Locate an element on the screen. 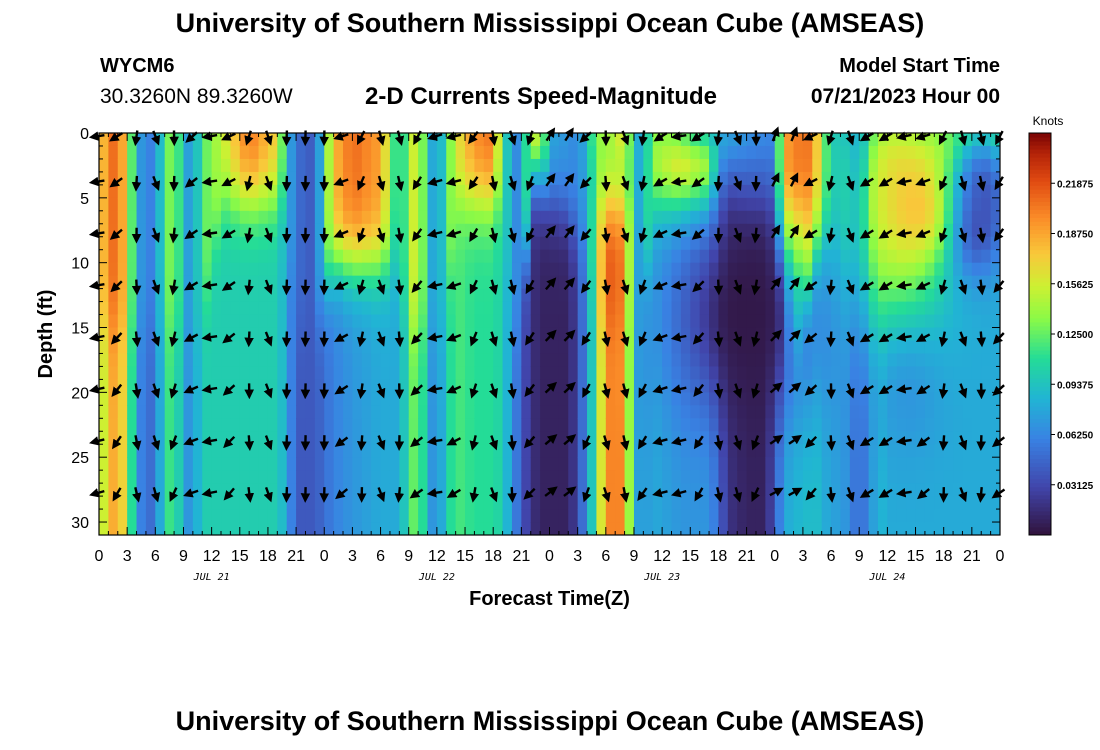 The image size is (1100, 750). date-label: JUL 21 is located at coordinates (211, 577).